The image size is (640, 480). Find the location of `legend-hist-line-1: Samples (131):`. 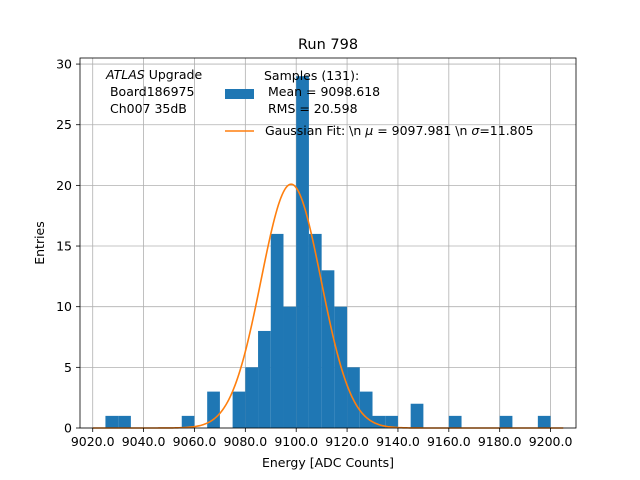

legend-hist-line-1: Samples (131): is located at coordinates (311, 75).